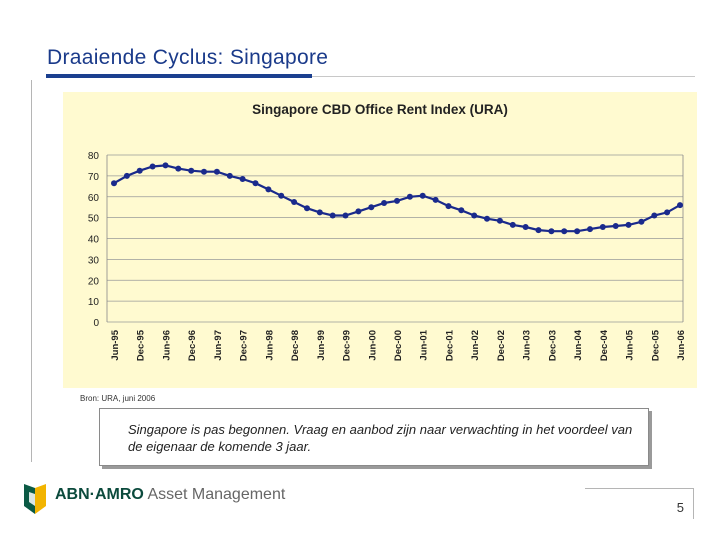 The height and width of the screenshot is (540, 720). I want to click on x-tick-label: Jun-03, so click(527, 345).